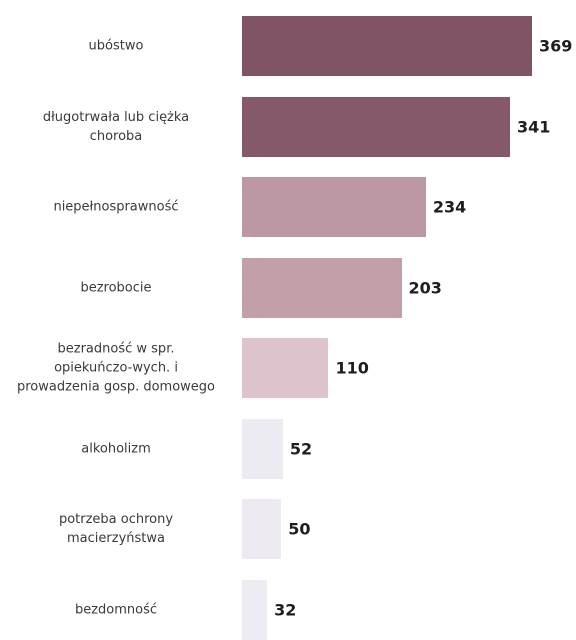 This screenshot has height=640, width=576. Describe the element at coordinates (556, 46) in the screenshot. I see `value-label: 369` at that location.